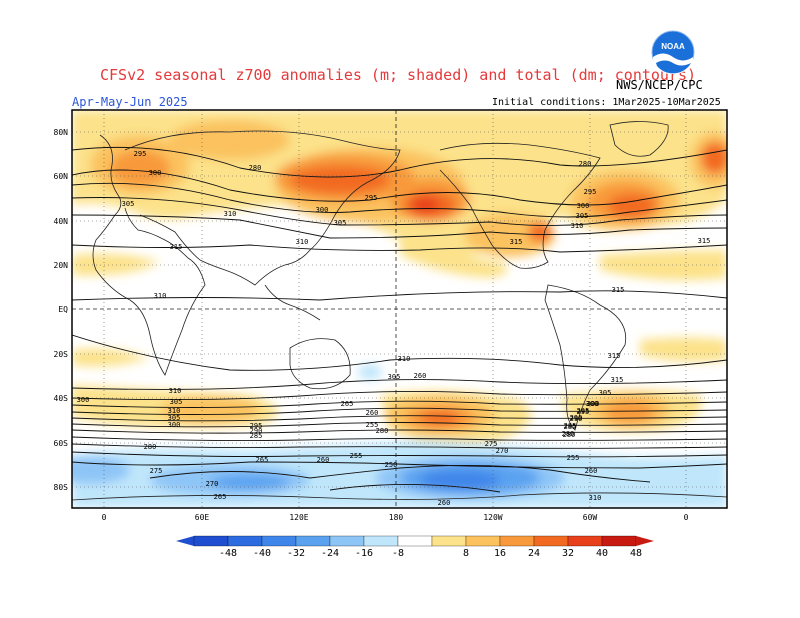 This screenshot has height=618, width=800. I want to click on contour-300-south, so click(399, 404).